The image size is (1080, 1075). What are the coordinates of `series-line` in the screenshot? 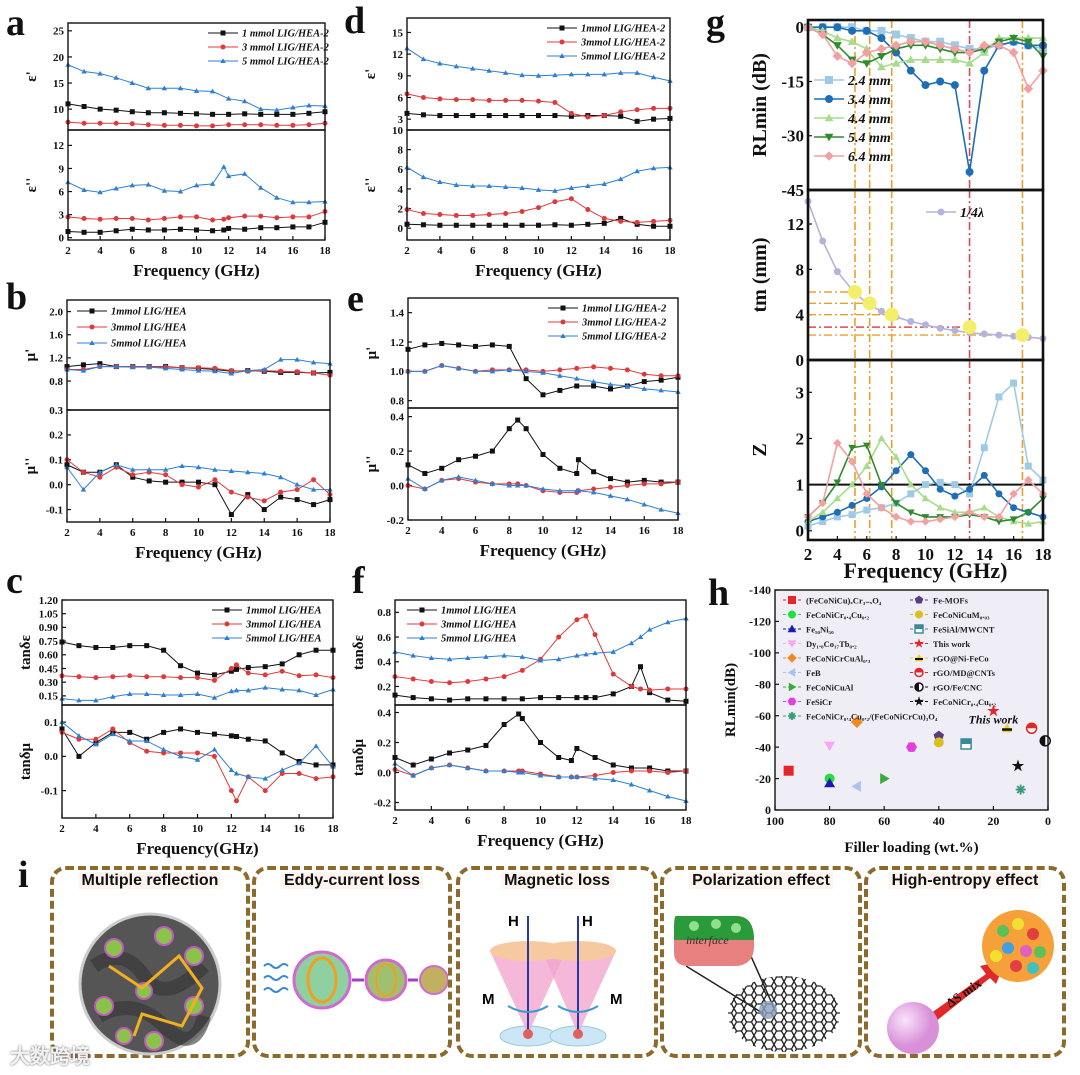 It's located at (197, 694).